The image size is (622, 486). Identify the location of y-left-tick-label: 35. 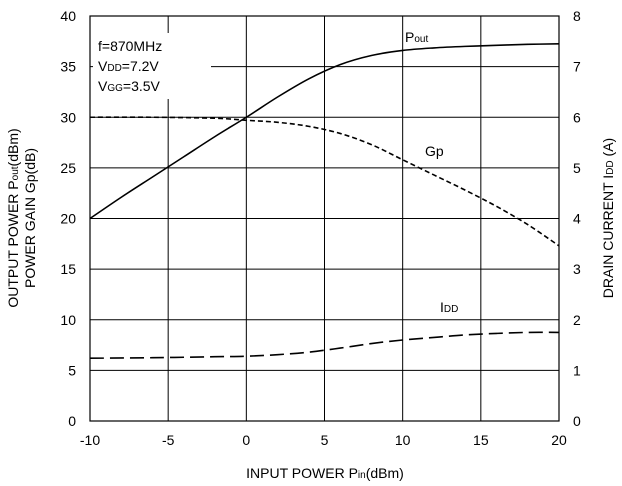
(68, 67).